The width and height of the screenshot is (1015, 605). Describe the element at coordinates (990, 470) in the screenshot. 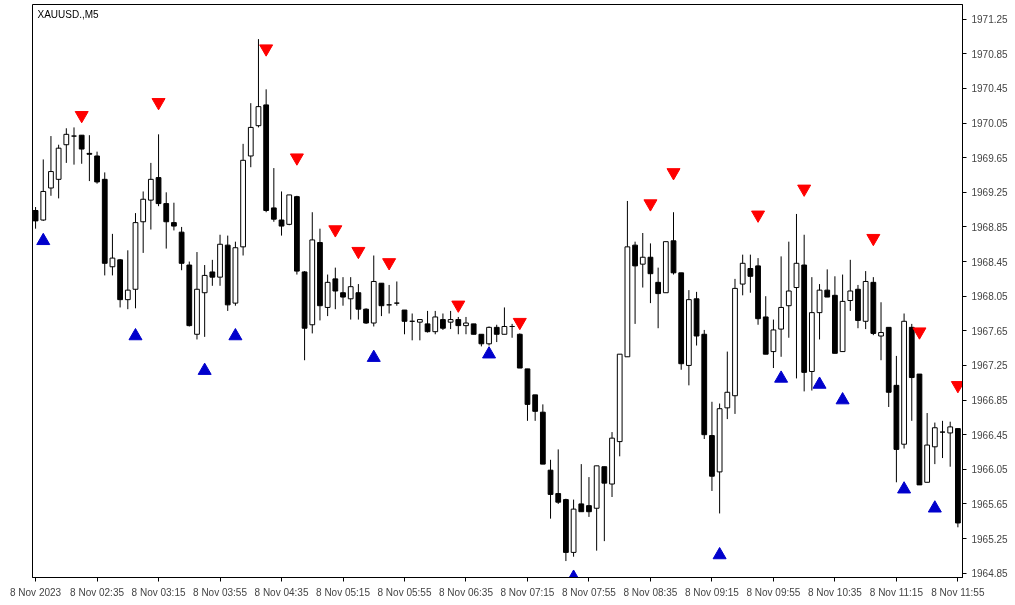

I see `y-tick-label: 1966.05` at that location.